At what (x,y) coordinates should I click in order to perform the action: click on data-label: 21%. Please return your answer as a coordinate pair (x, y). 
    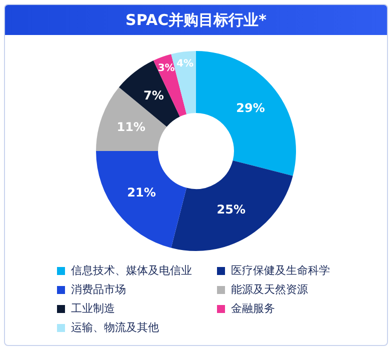
    Looking at the image, I should click on (141, 192).